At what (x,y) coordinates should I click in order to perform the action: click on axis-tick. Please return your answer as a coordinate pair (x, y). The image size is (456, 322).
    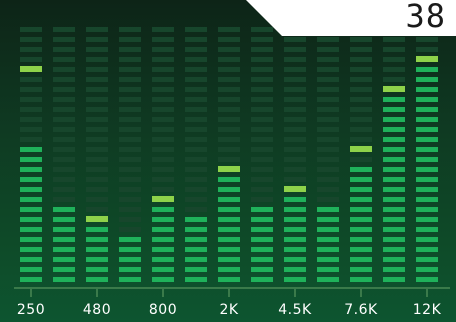
    Looking at the image, I should click on (163, 292).